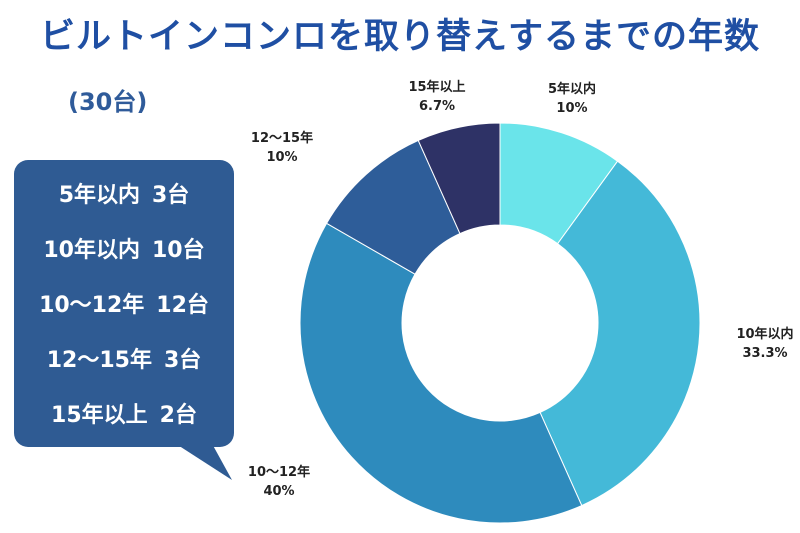 This screenshot has width=800, height=533. Describe the element at coordinates (279, 491) in the screenshot. I see `slice-label-value: 40%` at that location.